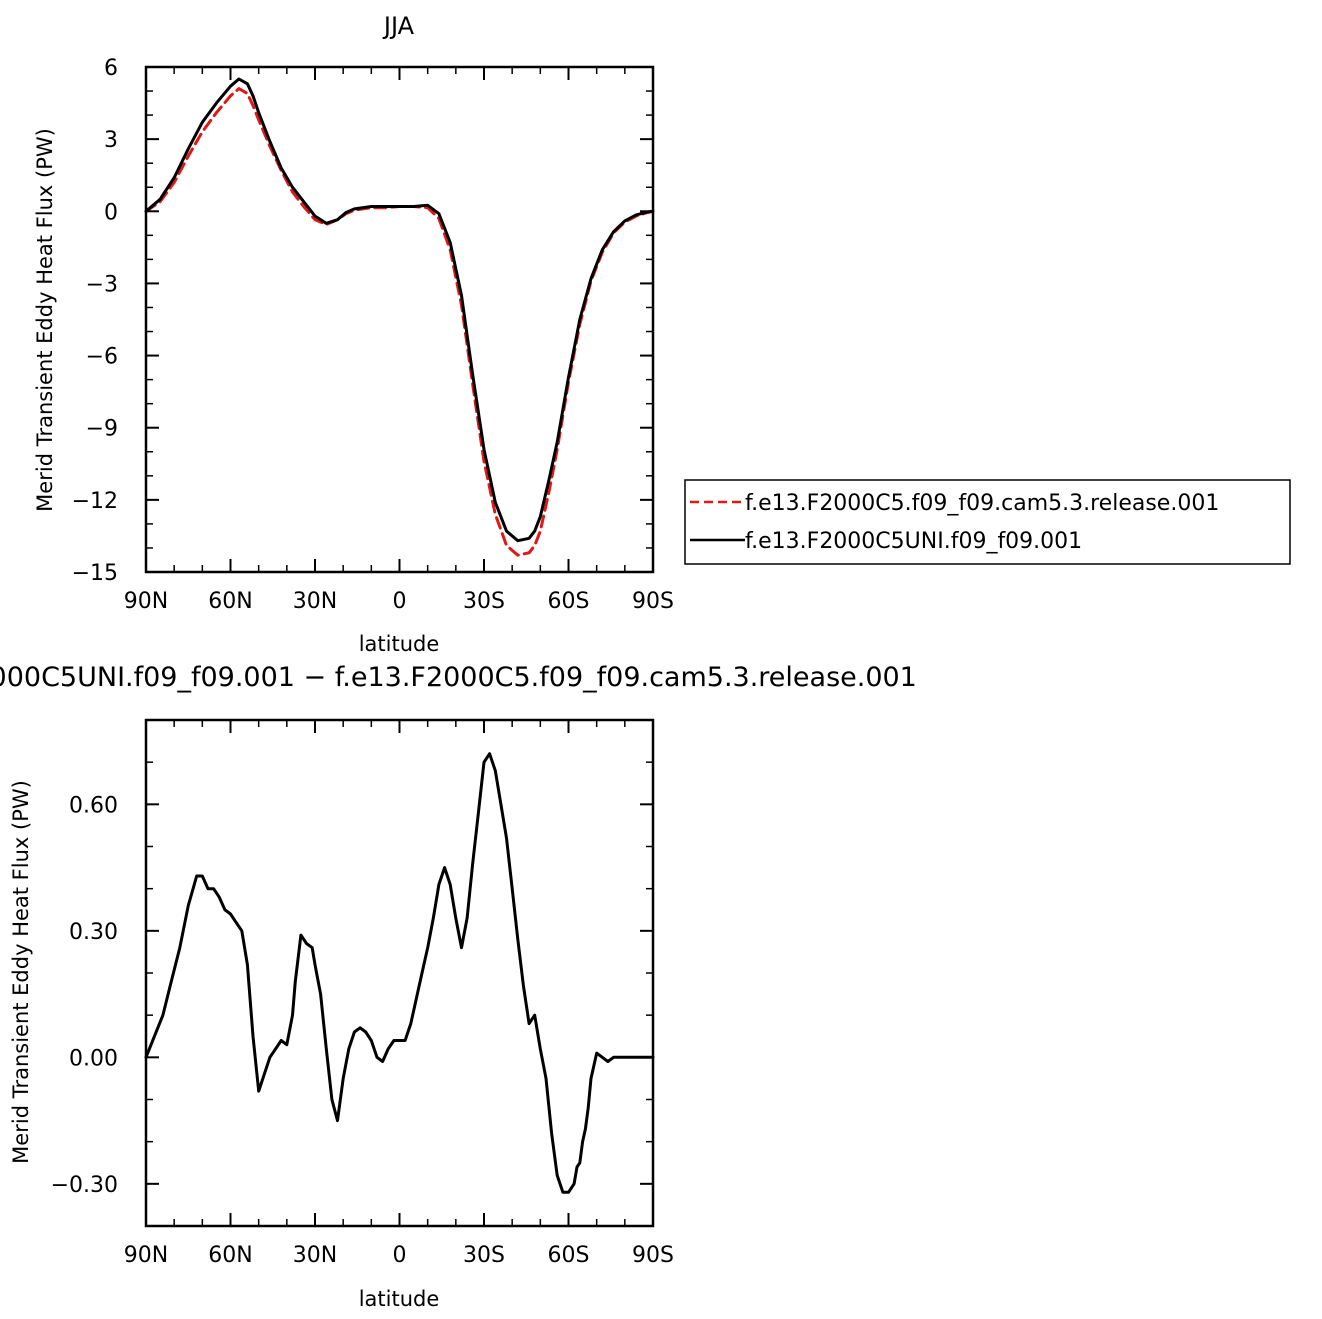 The height and width of the screenshot is (1319, 1322). I want to click on y-tick-label: 0, so click(111, 212).